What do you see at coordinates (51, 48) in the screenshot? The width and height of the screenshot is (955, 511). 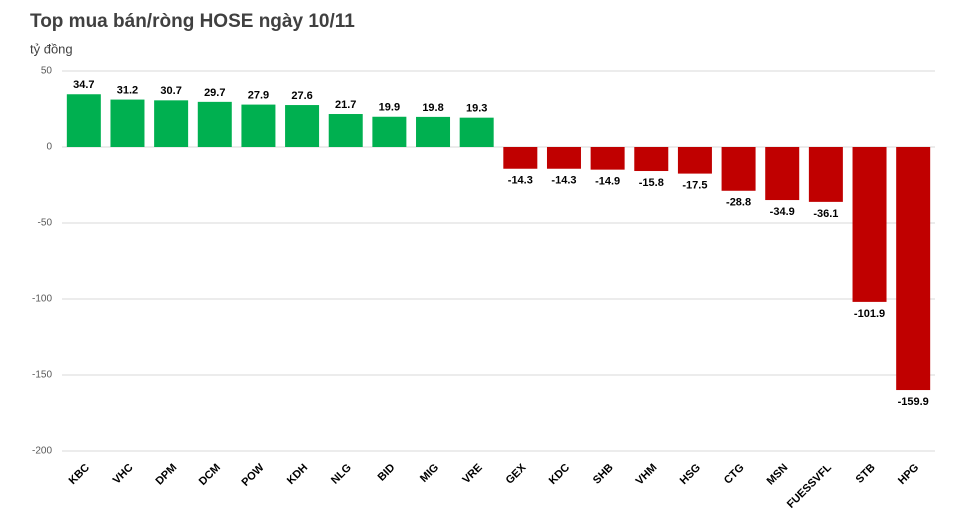 I see `y-axis-label: tỷ đồng` at bounding box center [51, 48].